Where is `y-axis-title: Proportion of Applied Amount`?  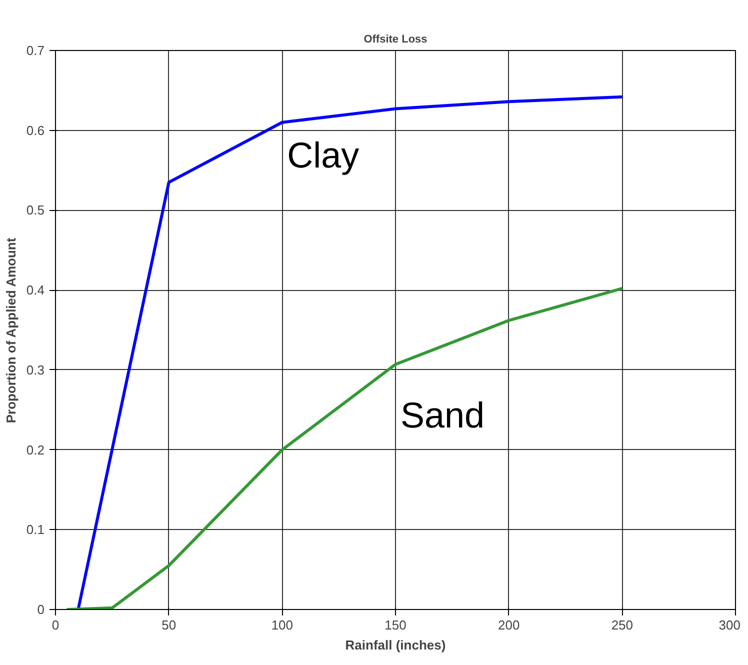 y-axis-title: Proportion of Applied Amount is located at coordinates (10, 330).